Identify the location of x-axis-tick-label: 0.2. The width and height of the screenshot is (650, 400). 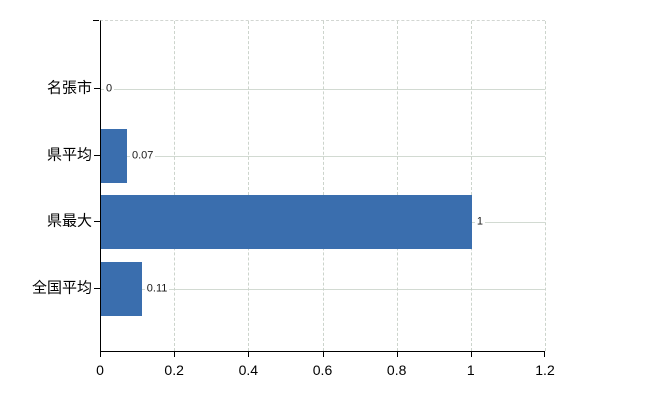
(174, 370).